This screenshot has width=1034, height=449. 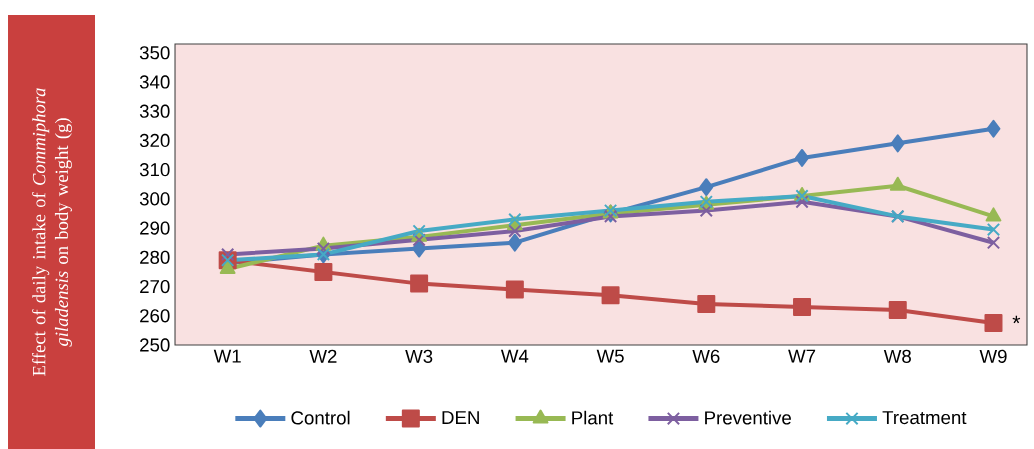 What do you see at coordinates (323, 356) in the screenshot?
I see `x-tick-label: W2` at bounding box center [323, 356].